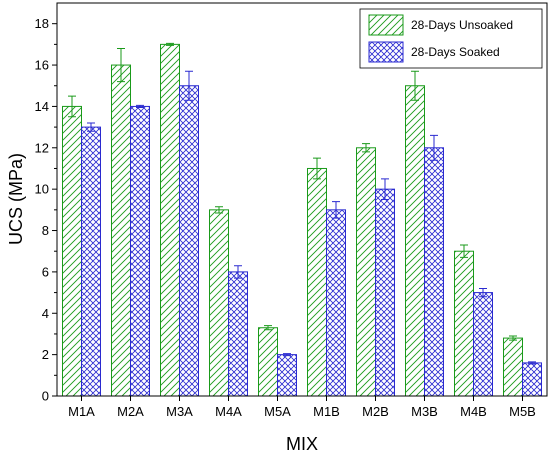 The image size is (550, 456). Describe the element at coordinates (121, 65) in the screenshot. I see `error-bar-unsoaked-m2a` at that location.